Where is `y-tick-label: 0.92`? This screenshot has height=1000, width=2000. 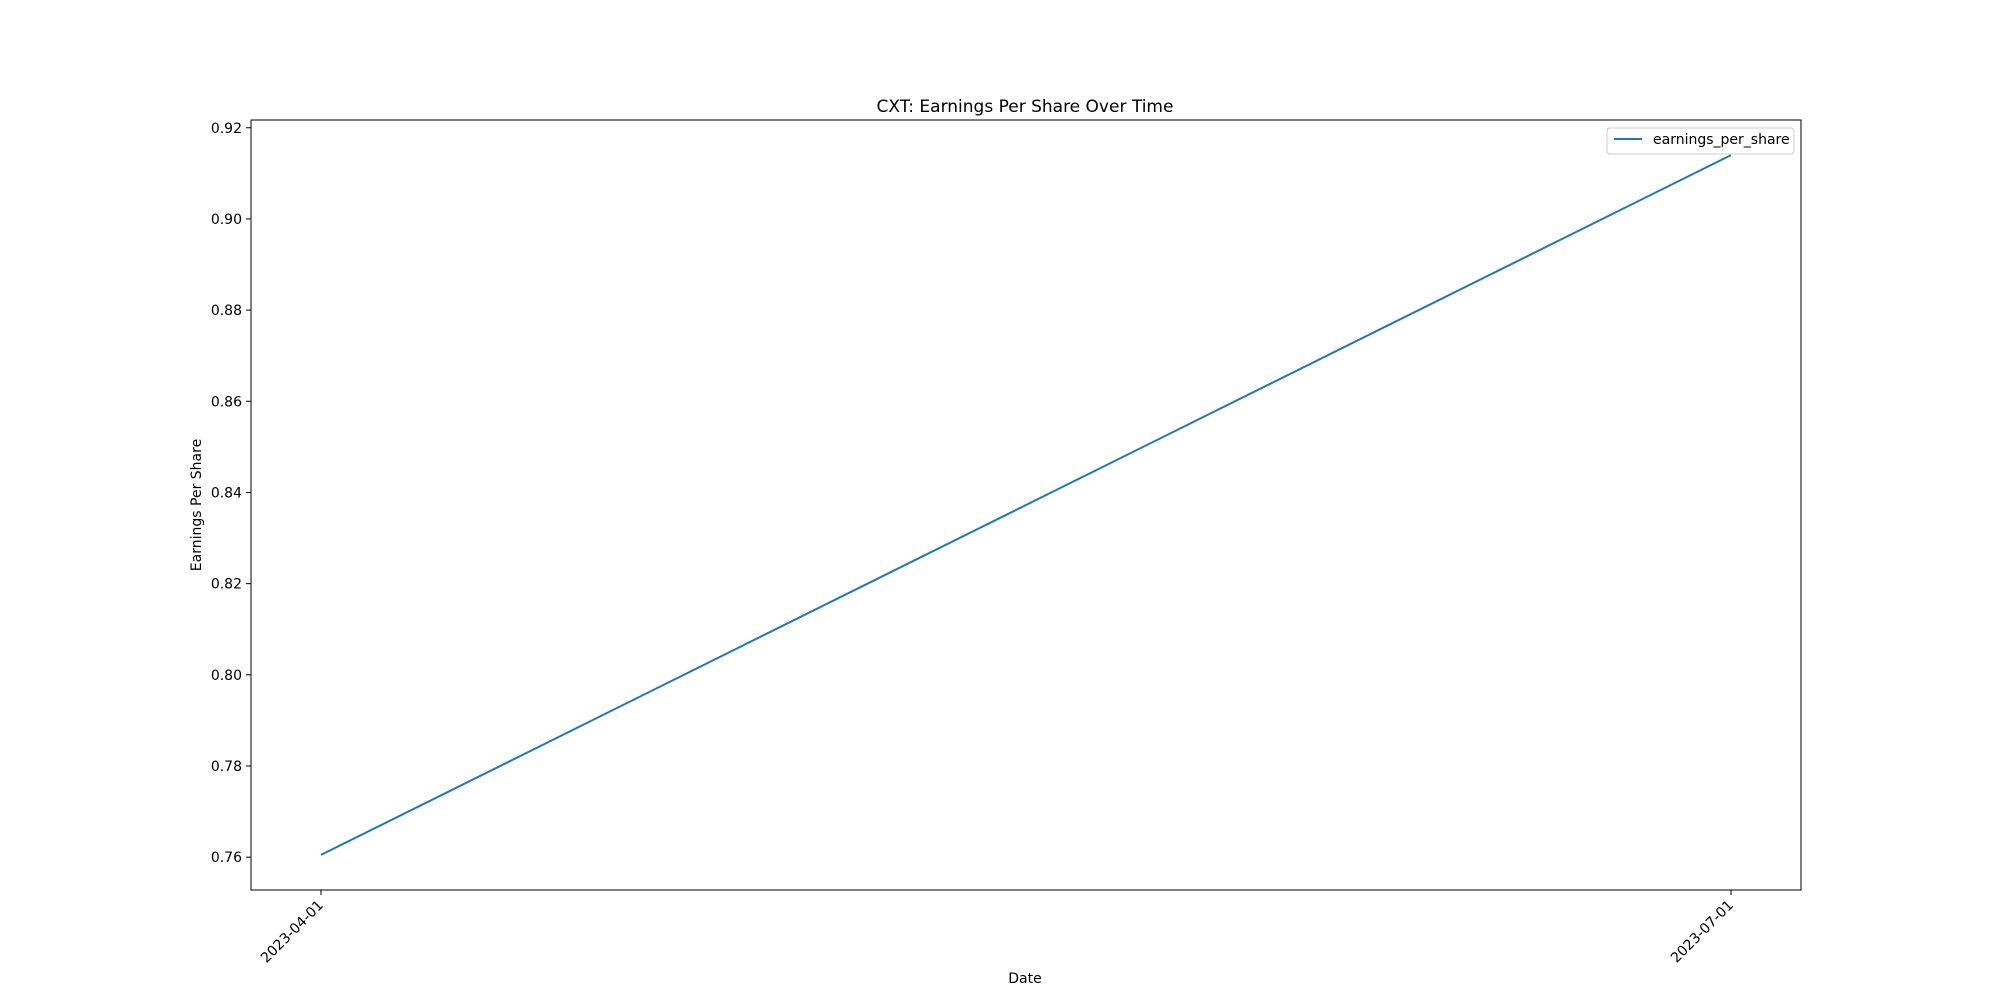 y-tick-label: 0.92 is located at coordinates (226, 129).